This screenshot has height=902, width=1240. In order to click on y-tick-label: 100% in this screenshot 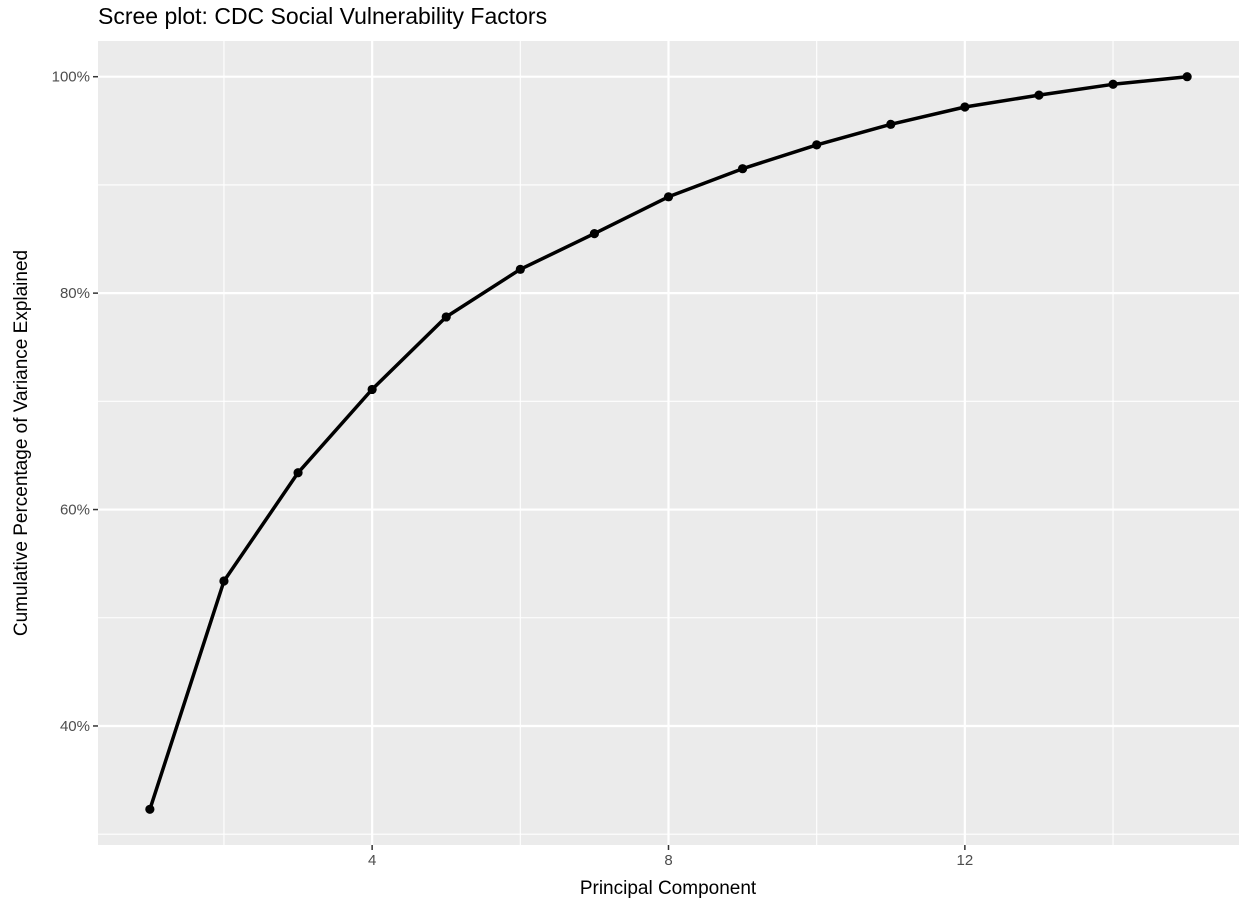, I will do `click(71, 77)`.